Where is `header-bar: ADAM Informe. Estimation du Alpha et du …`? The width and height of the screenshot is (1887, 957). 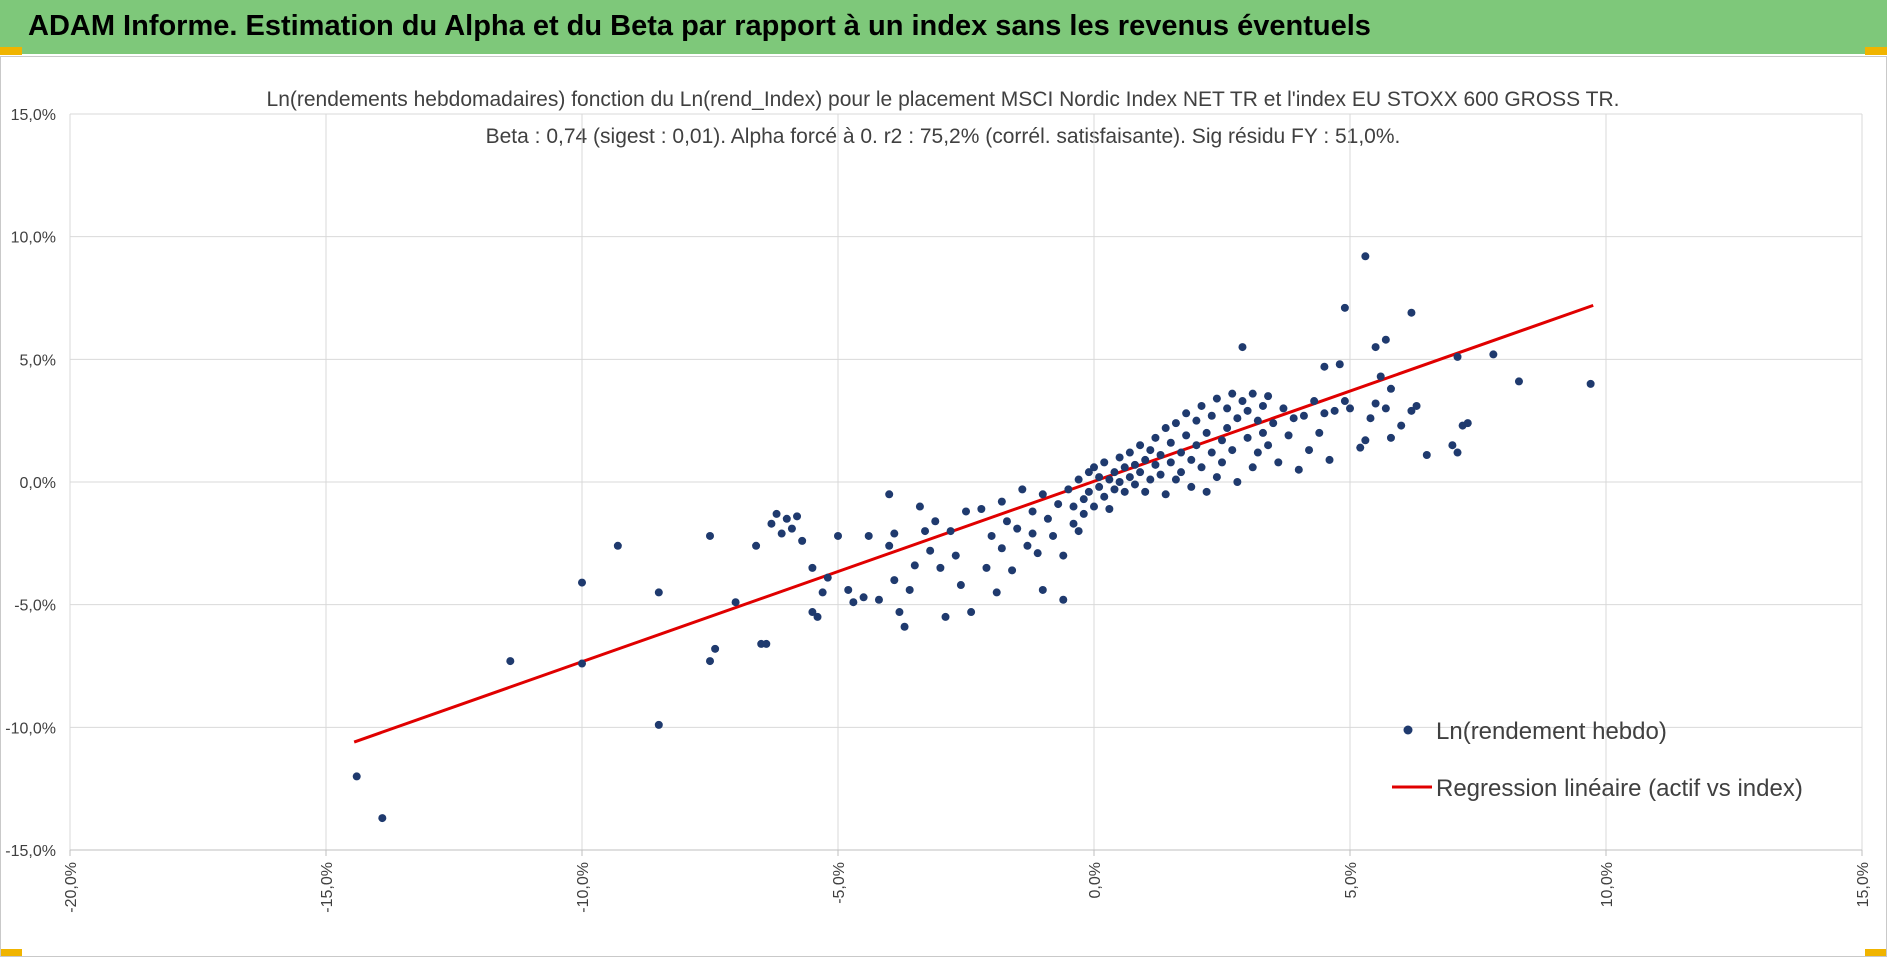
header-bar: ADAM Informe. Estimation du Alpha et du … is located at coordinates (943, 28).